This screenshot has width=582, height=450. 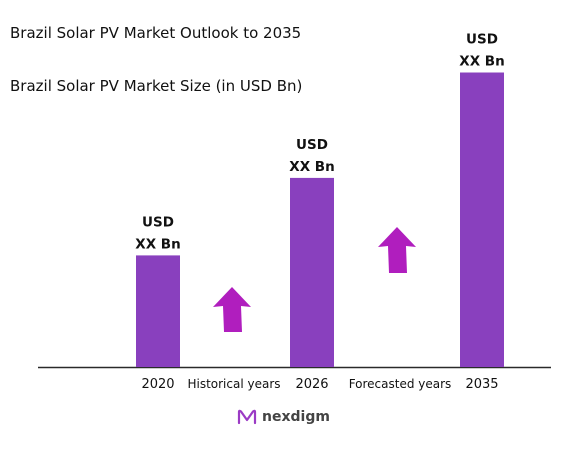 What do you see at coordinates (158, 311) in the screenshot?
I see `bar-2020` at bounding box center [158, 311].